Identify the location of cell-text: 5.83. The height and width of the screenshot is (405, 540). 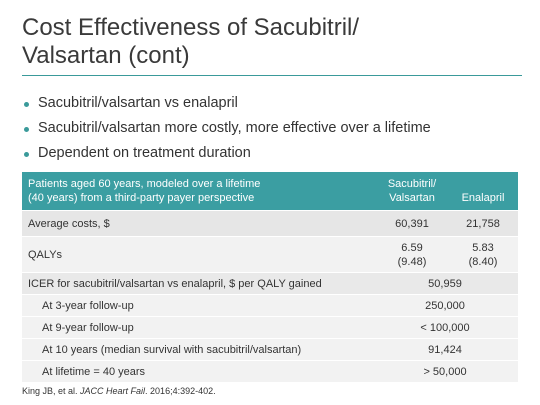
(483, 248).